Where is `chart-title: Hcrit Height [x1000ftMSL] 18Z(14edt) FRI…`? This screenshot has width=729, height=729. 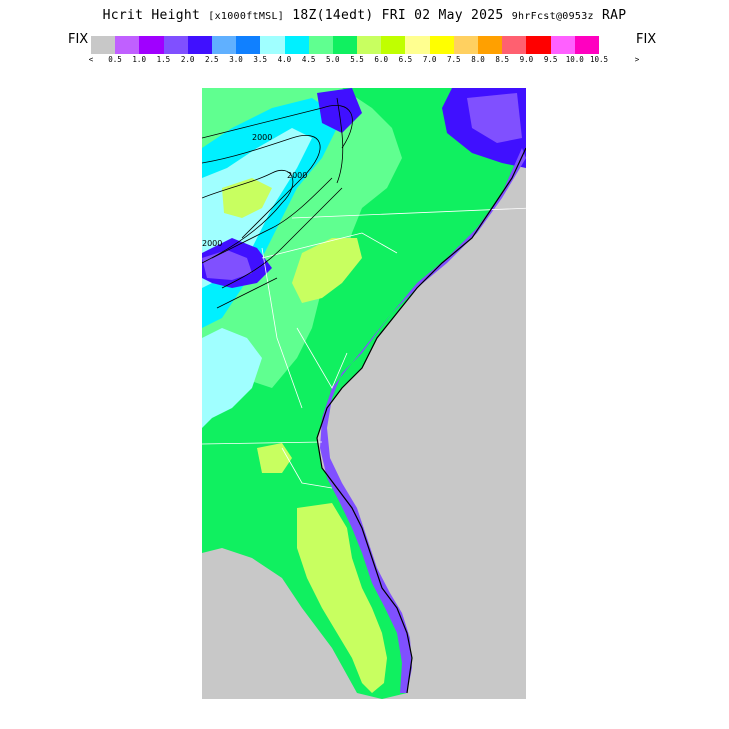 chart-title: Hcrit Height [x1000ftMSL] 18Z(14edt) FRI… is located at coordinates (364, 15).